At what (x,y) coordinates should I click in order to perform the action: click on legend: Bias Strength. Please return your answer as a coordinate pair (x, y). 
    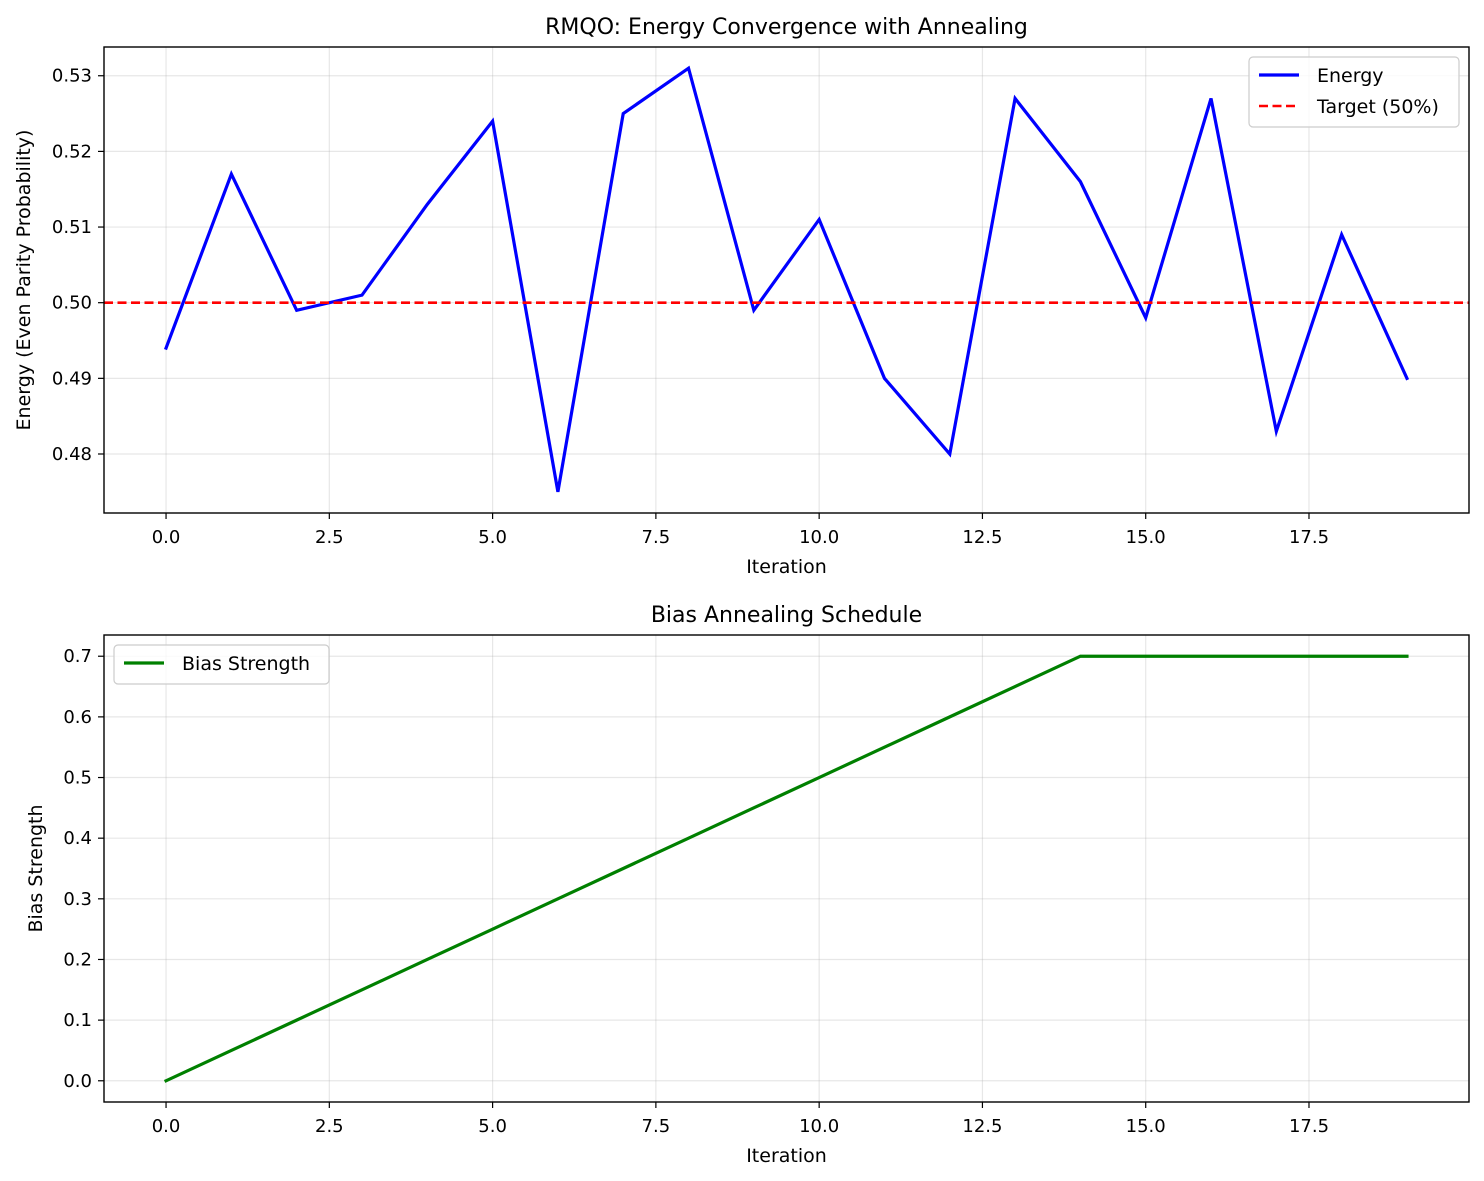
    Looking at the image, I should click on (221, 664).